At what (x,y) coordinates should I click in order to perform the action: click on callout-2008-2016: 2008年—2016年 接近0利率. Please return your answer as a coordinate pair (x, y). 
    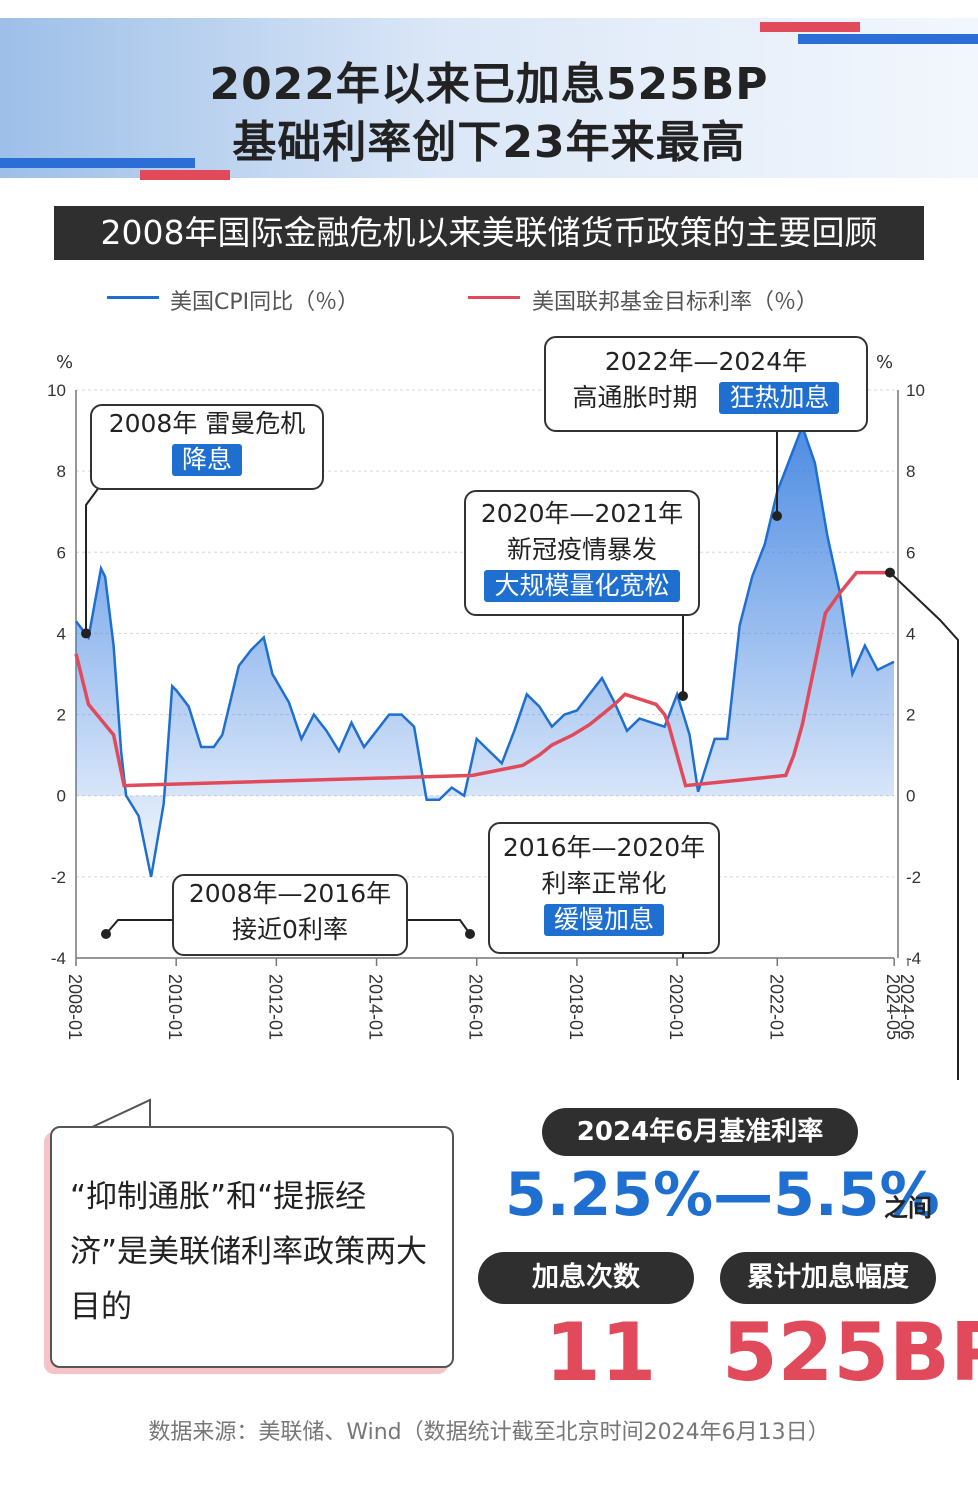
    Looking at the image, I should click on (290, 915).